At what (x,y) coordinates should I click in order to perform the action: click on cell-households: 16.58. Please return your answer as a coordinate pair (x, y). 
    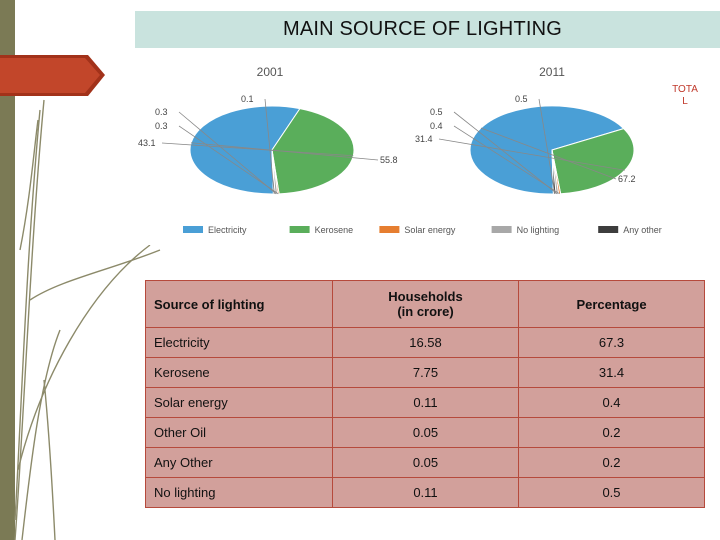
    Looking at the image, I should click on (425, 342).